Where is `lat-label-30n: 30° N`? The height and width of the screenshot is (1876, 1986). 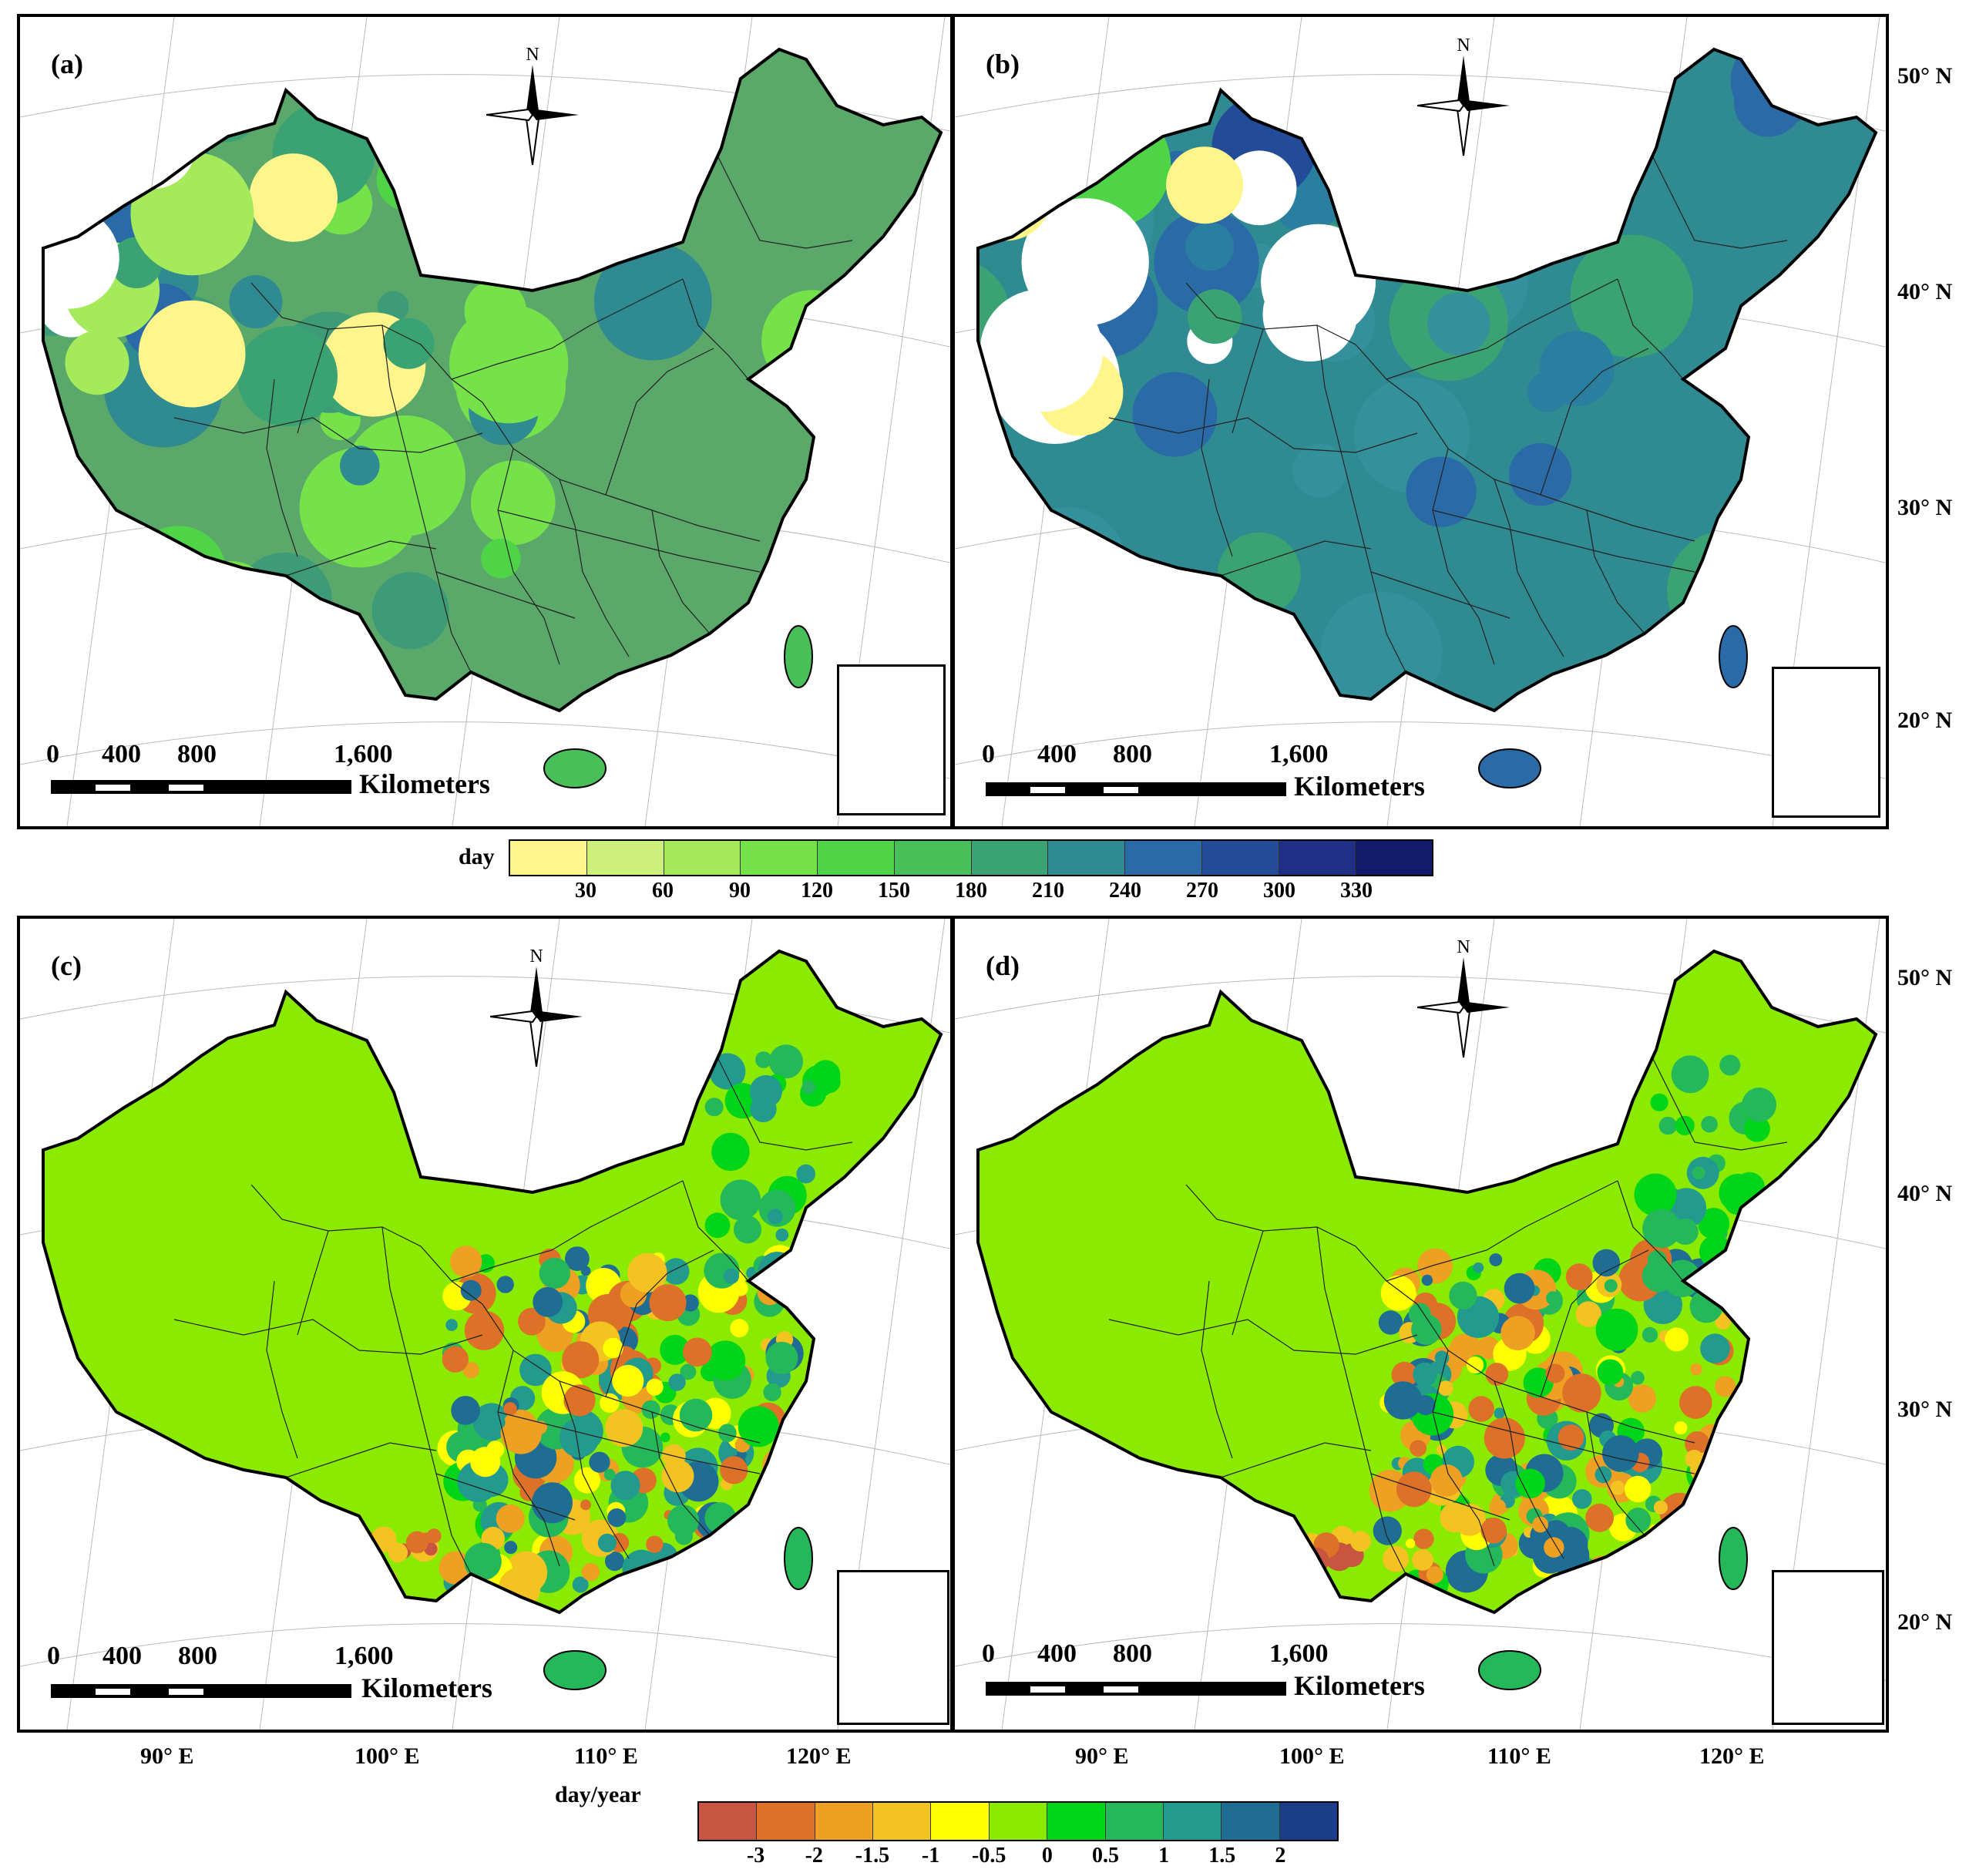
lat-label-30n: 30° N is located at coordinates (1925, 507).